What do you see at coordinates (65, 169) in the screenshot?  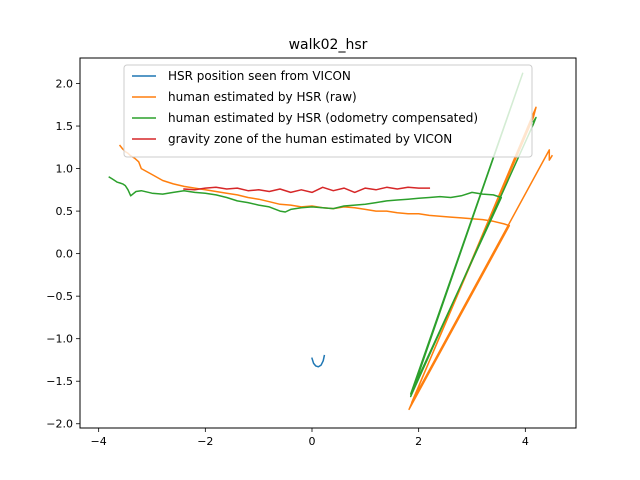 I see `y-tick-label: 1.0` at bounding box center [65, 169].